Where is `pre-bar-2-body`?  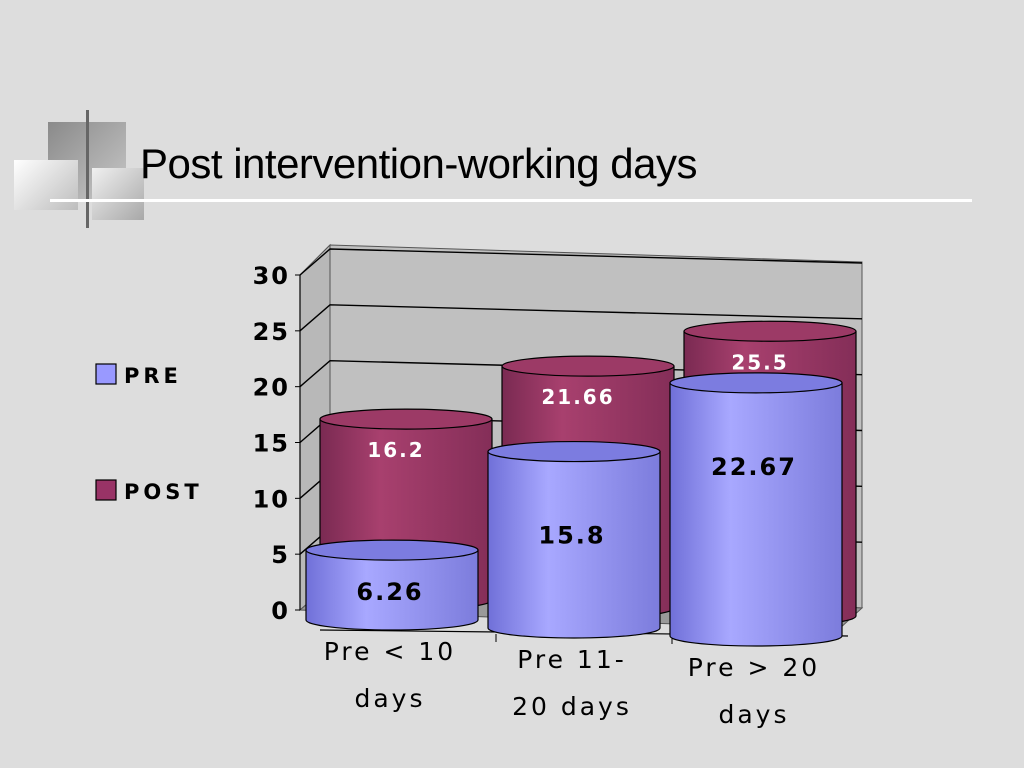
pre-bar-2-body is located at coordinates (574, 544).